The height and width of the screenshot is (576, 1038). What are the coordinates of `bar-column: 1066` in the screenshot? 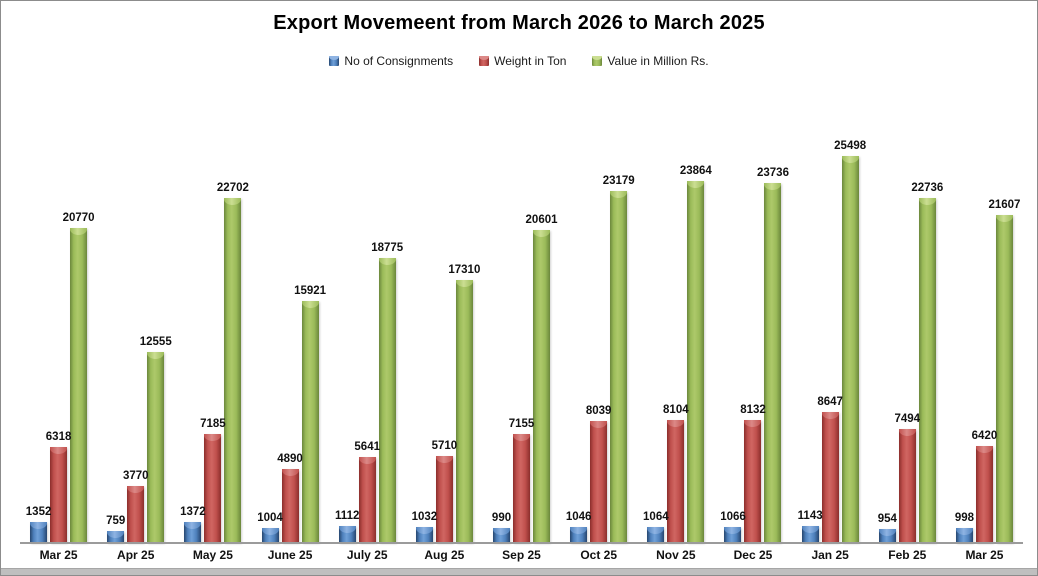 It's located at (733, 527).